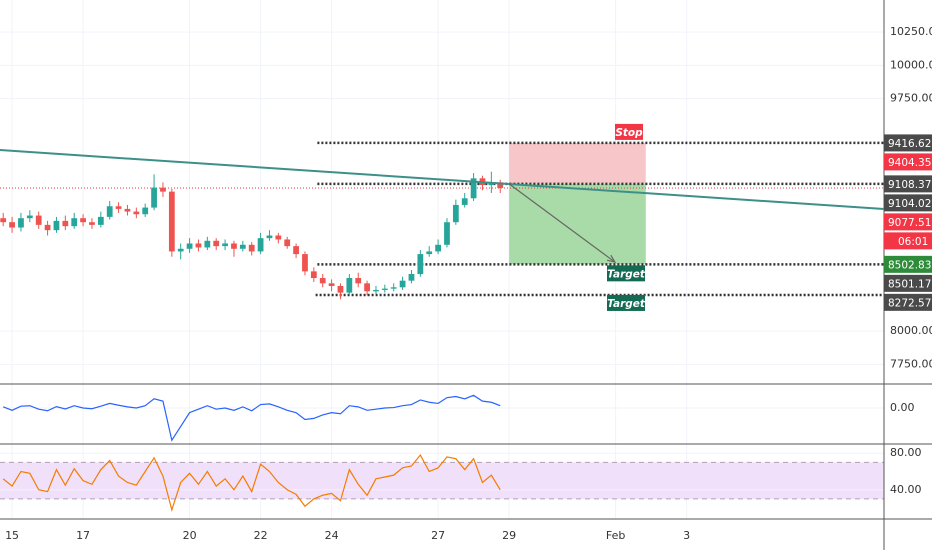  I want to click on price-label: 8502.83, so click(909, 265).